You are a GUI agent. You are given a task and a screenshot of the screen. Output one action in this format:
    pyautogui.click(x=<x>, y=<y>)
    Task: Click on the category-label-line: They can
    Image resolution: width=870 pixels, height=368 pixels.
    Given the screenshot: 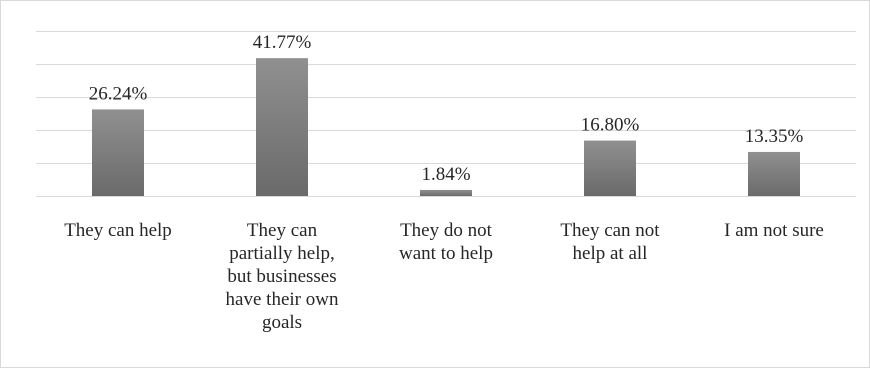 What is the action you would take?
    pyautogui.click(x=282, y=230)
    